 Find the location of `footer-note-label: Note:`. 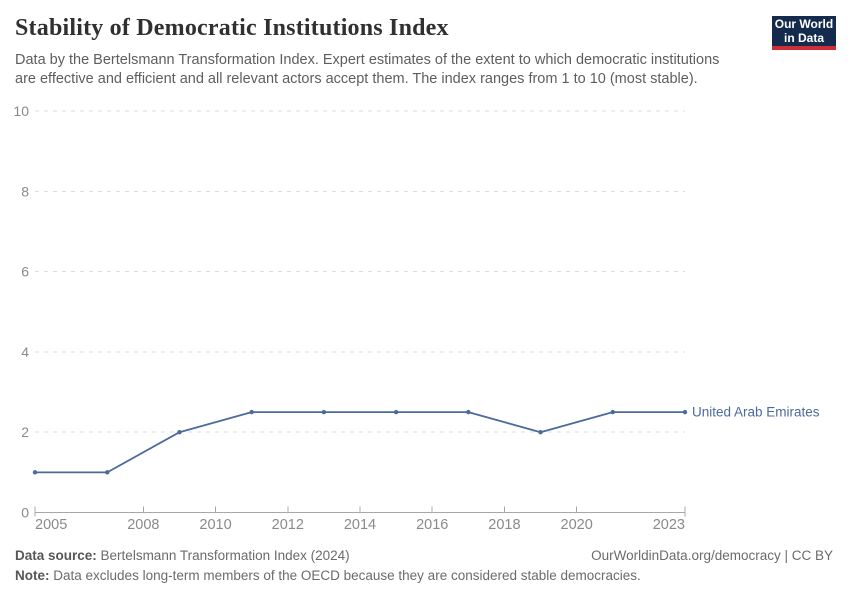

footer-note-label: Note: is located at coordinates (32, 575).